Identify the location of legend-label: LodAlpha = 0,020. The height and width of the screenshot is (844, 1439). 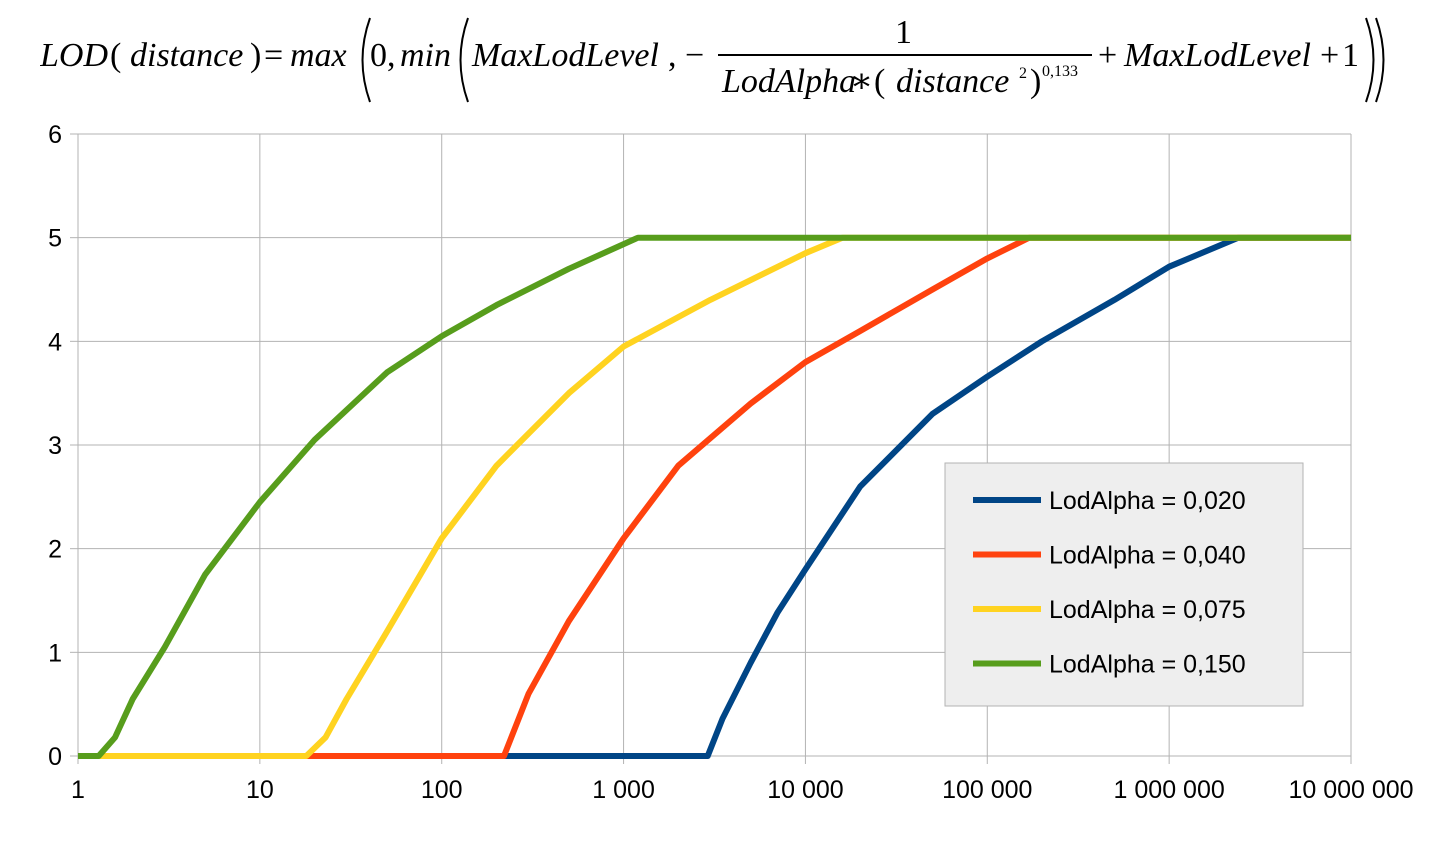
(1147, 501).